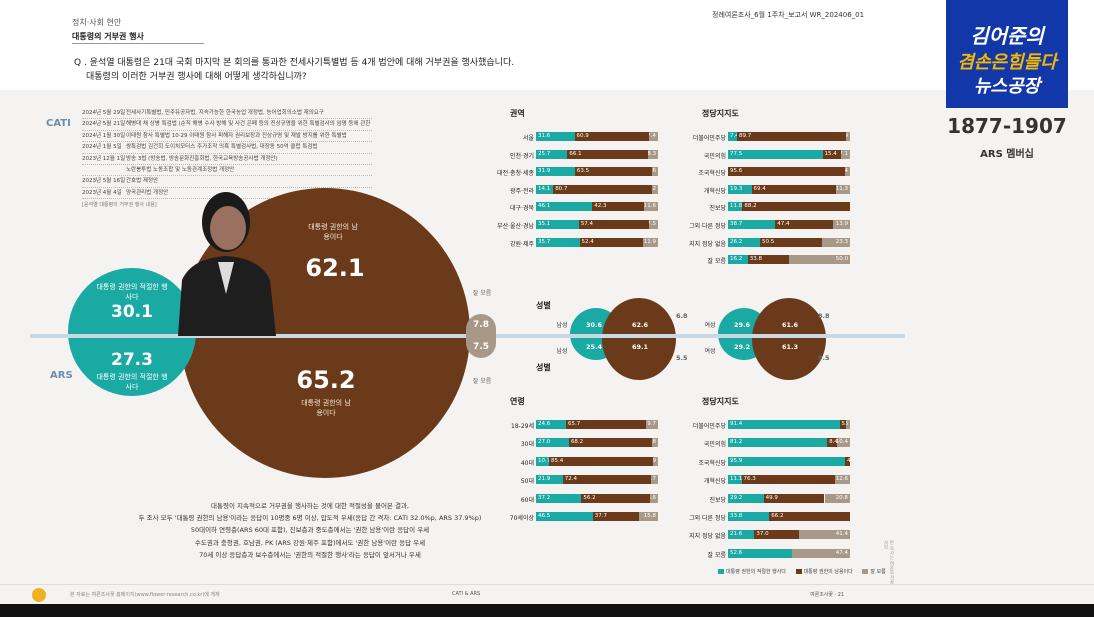 The width and height of the screenshot is (1094, 617). What do you see at coordinates (790, 325) in the screenshot?
I see `gender-value-label: 61.6` at bounding box center [790, 325].